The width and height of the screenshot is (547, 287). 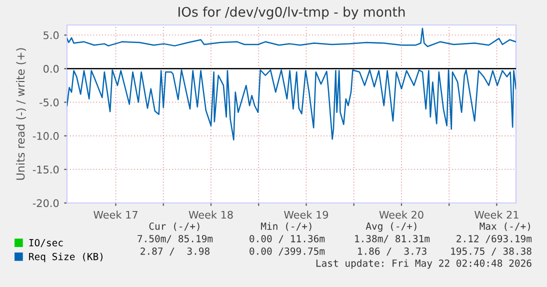 What do you see at coordinates (391, 227) in the screenshot?
I see `text: Avg (-/+)` at bounding box center [391, 227].